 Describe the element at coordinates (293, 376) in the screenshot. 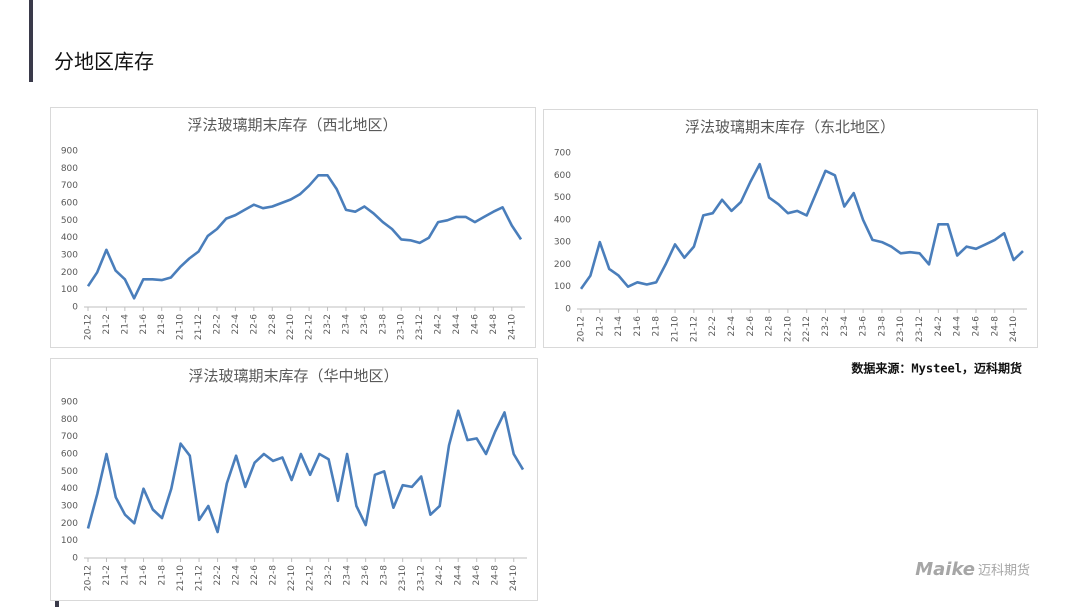

I see `chart-title: 浮法玻璃期末库存（华中地区）` at that location.